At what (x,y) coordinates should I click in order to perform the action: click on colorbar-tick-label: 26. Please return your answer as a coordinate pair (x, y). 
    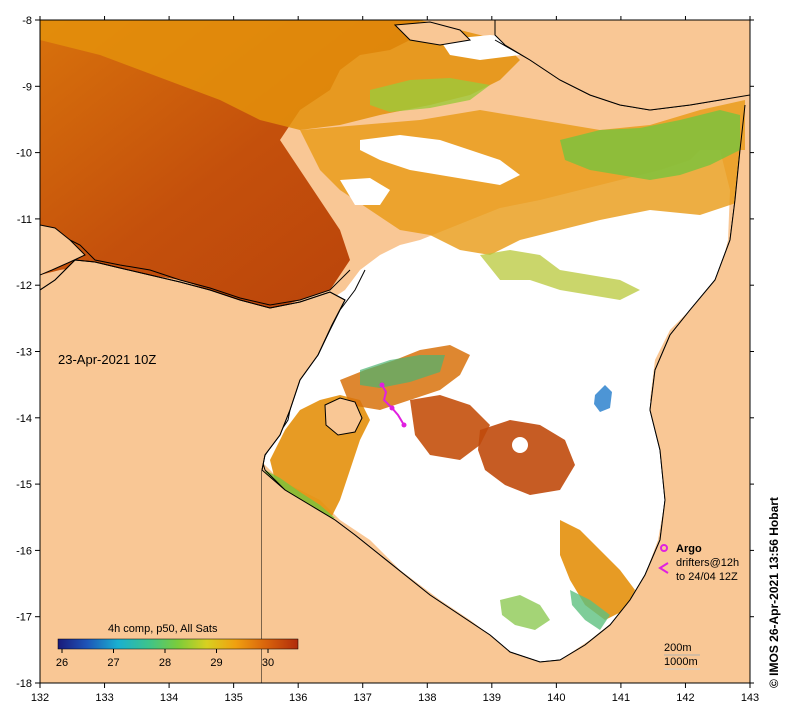
    Looking at the image, I should click on (62, 663).